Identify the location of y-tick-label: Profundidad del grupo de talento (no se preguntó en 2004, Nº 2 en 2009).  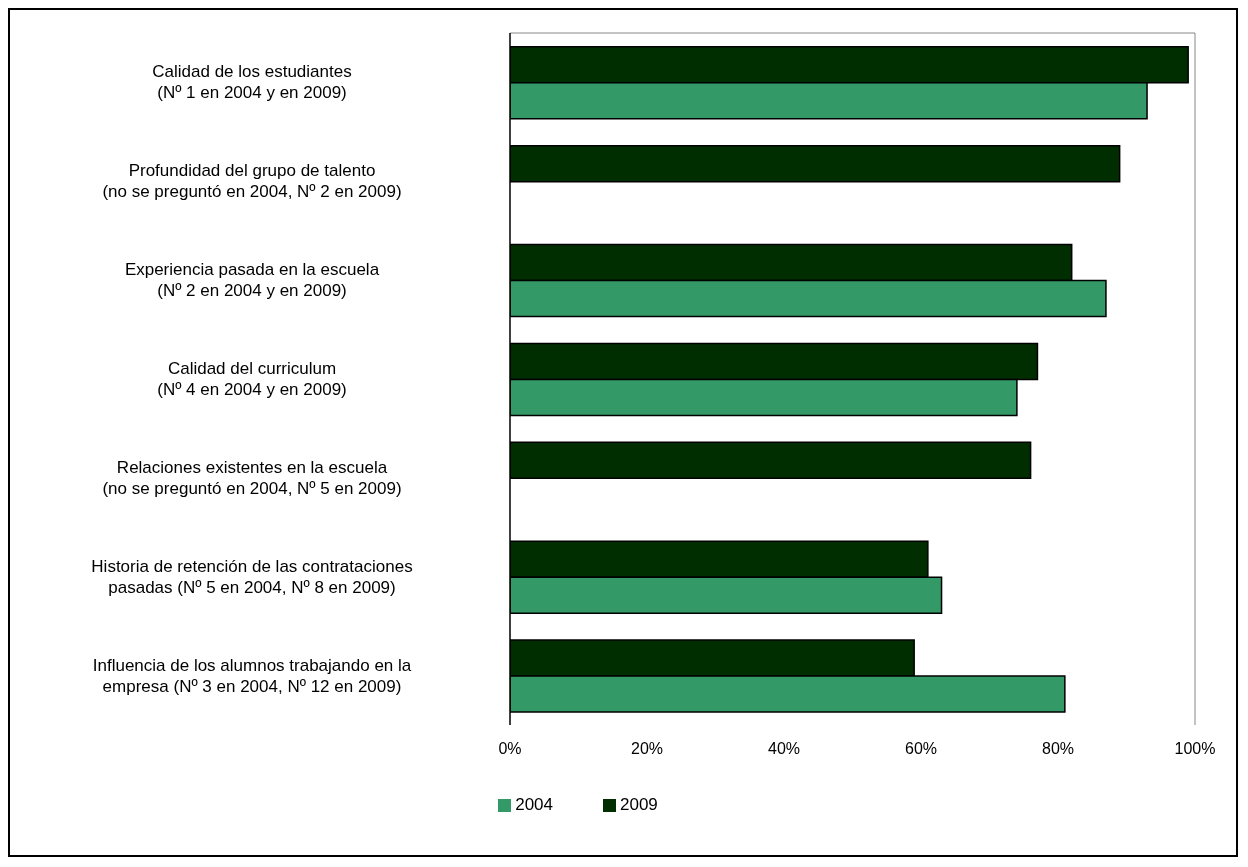
(252, 181).